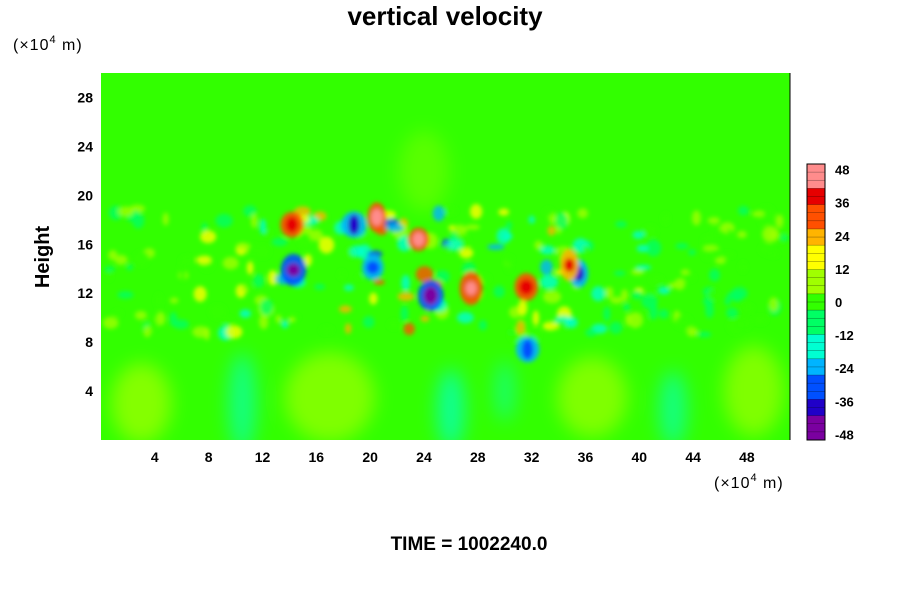 The width and height of the screenshot is (900, 600). I want to click on y-tick-label: 8, so click(89, 342).